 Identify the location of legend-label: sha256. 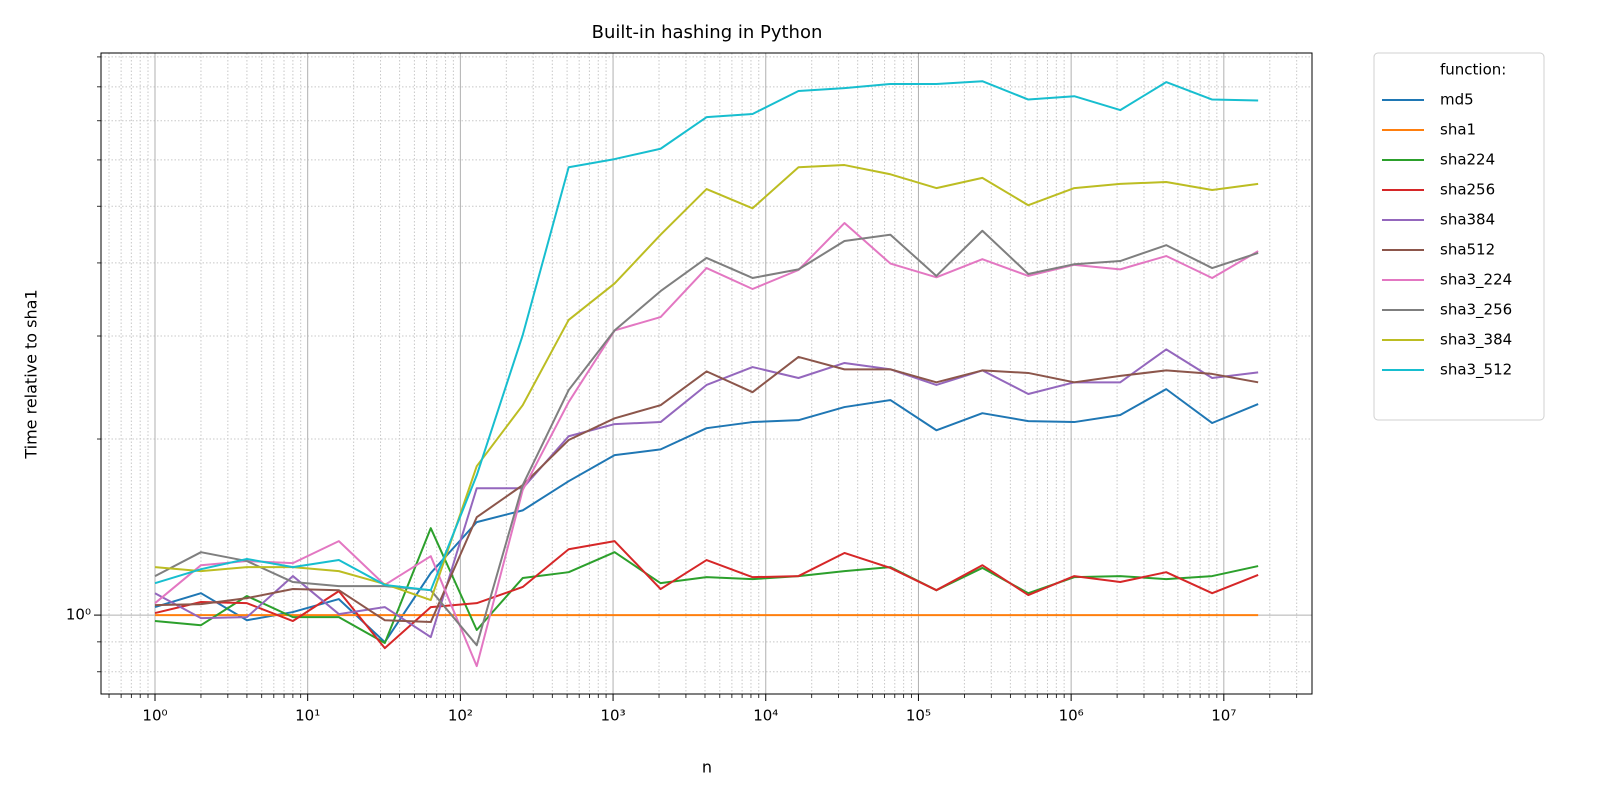
(1467, 190).